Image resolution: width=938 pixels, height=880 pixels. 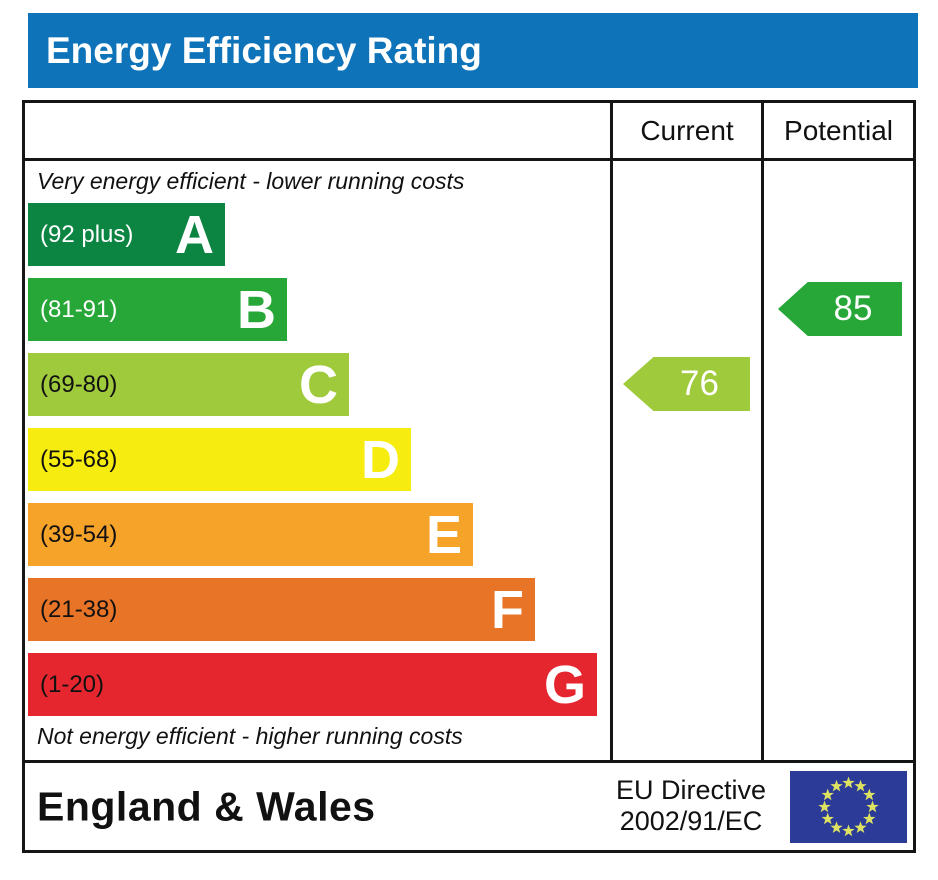 I want to click on eu-directive-line2: 2002/91/EC, so click(x=691, y=821).